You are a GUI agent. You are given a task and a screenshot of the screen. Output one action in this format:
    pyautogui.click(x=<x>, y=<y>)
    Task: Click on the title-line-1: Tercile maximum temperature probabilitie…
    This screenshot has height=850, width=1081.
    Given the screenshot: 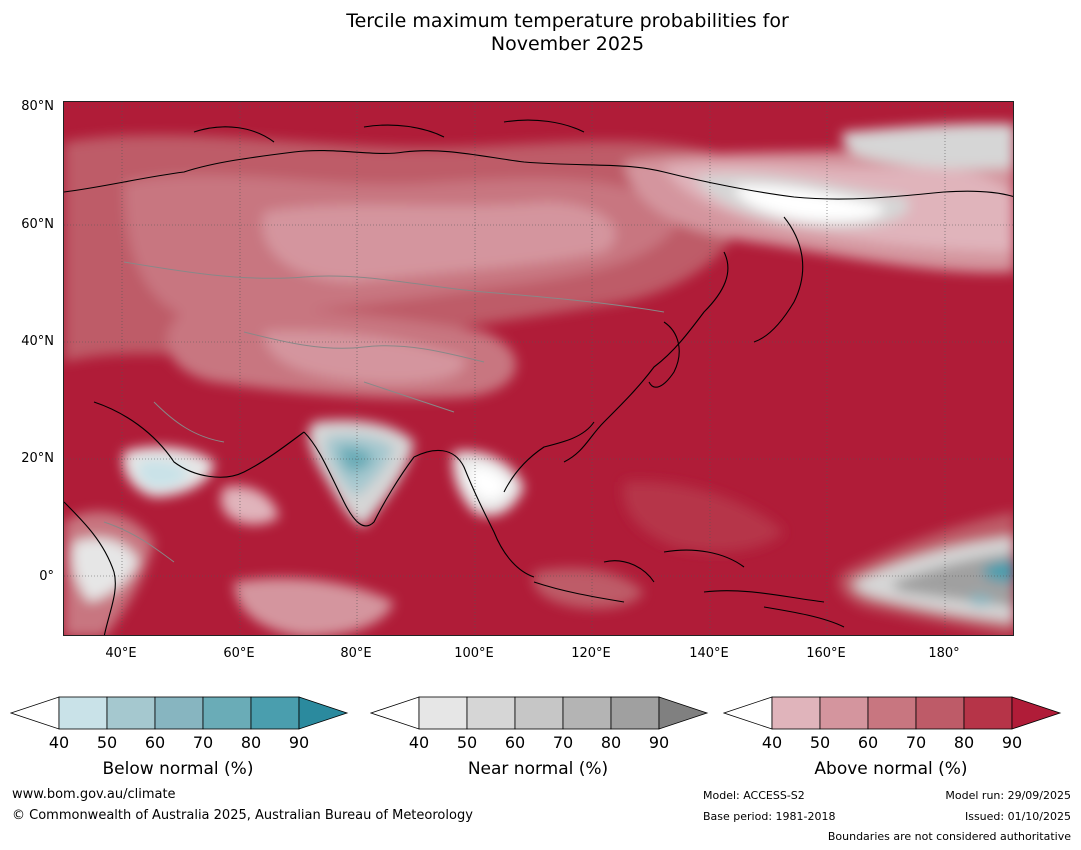 What is the action you would take?
    pyautogui.click(x=567, y=21)
    